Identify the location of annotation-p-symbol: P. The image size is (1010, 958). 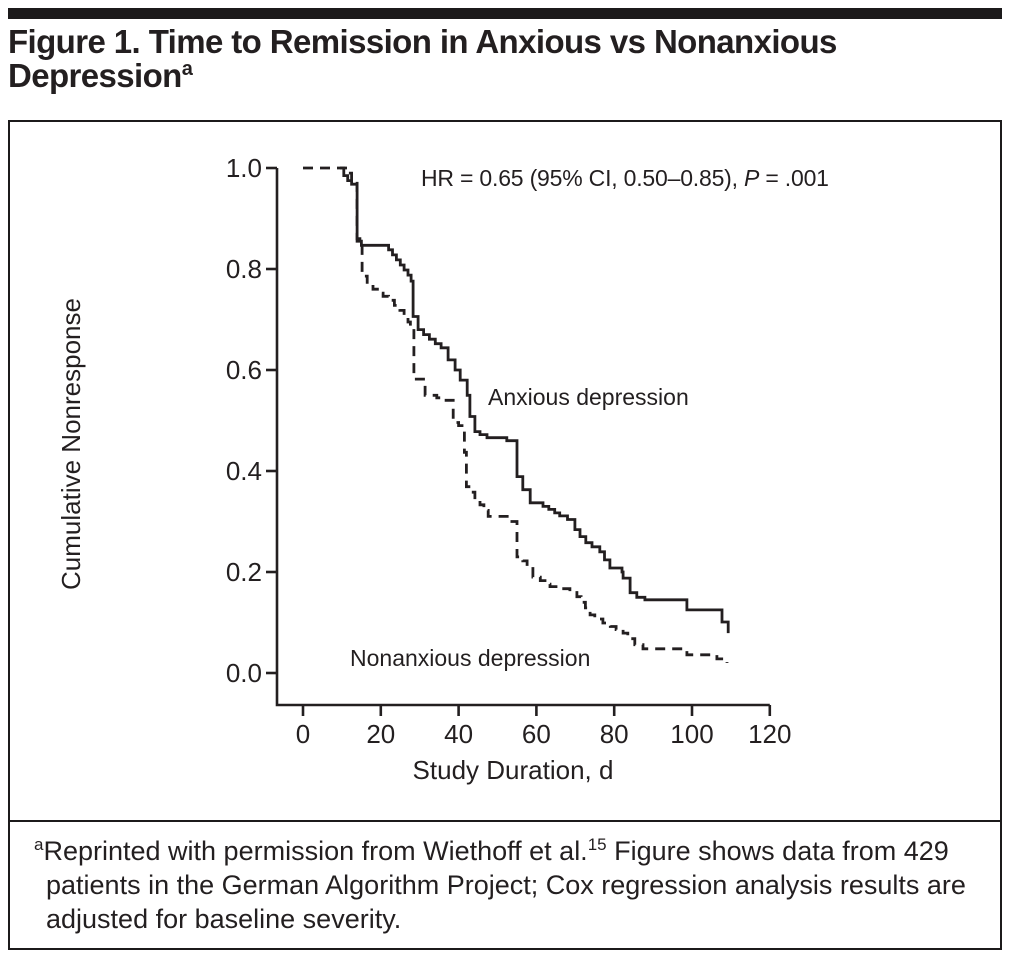
(752, 178).